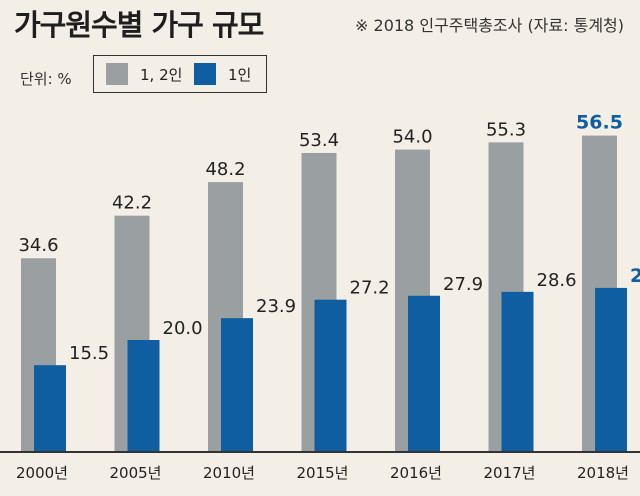 This screenshot has width=640, height=496. I want to click on data-label-single: 27.2, so click(370, 288).